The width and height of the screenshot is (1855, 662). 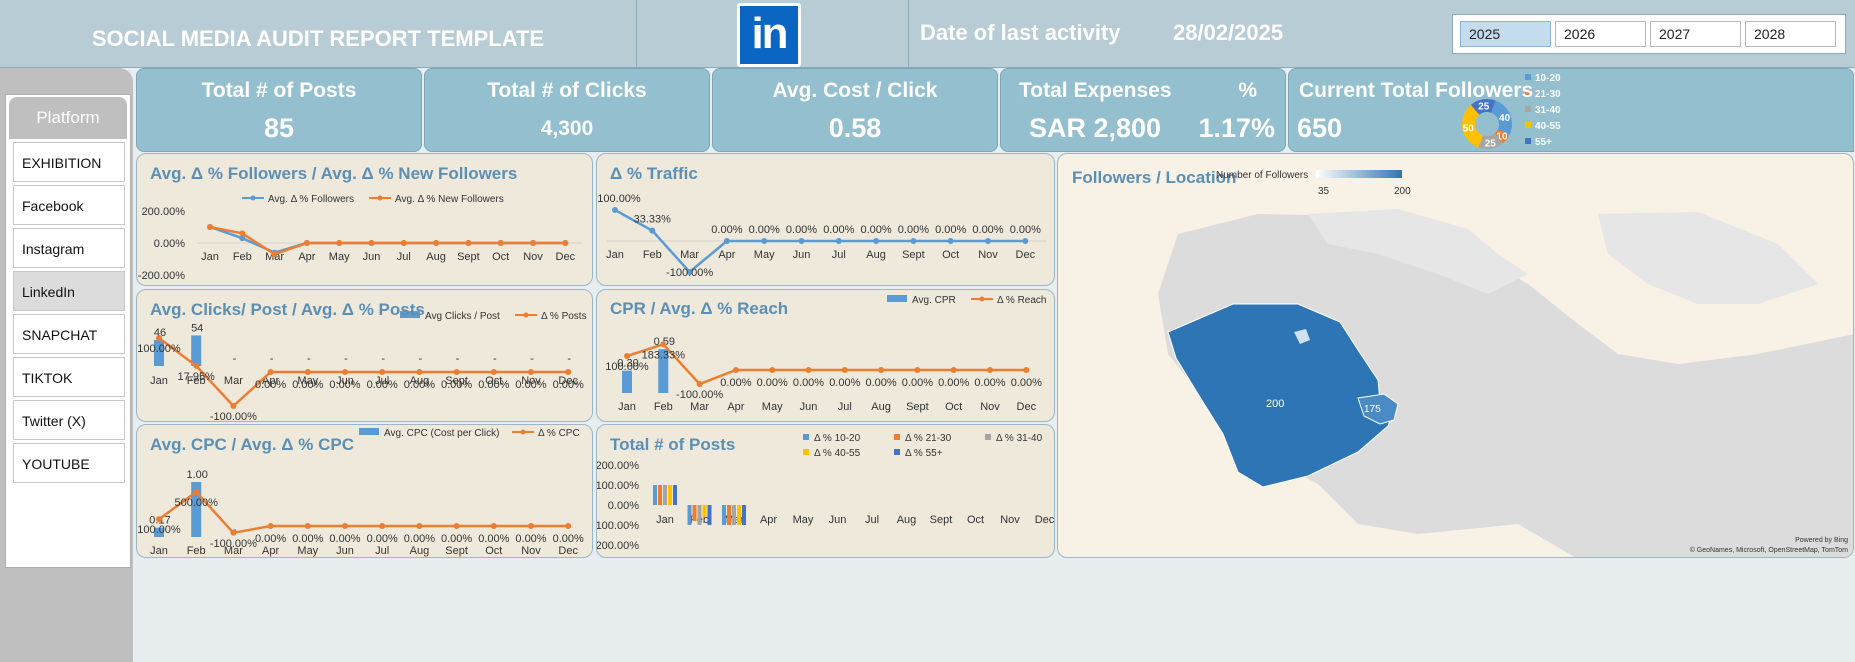 I want to click on kpi-total-clicks: Total # of Clicks 4,300, so click(x=567, y=110).